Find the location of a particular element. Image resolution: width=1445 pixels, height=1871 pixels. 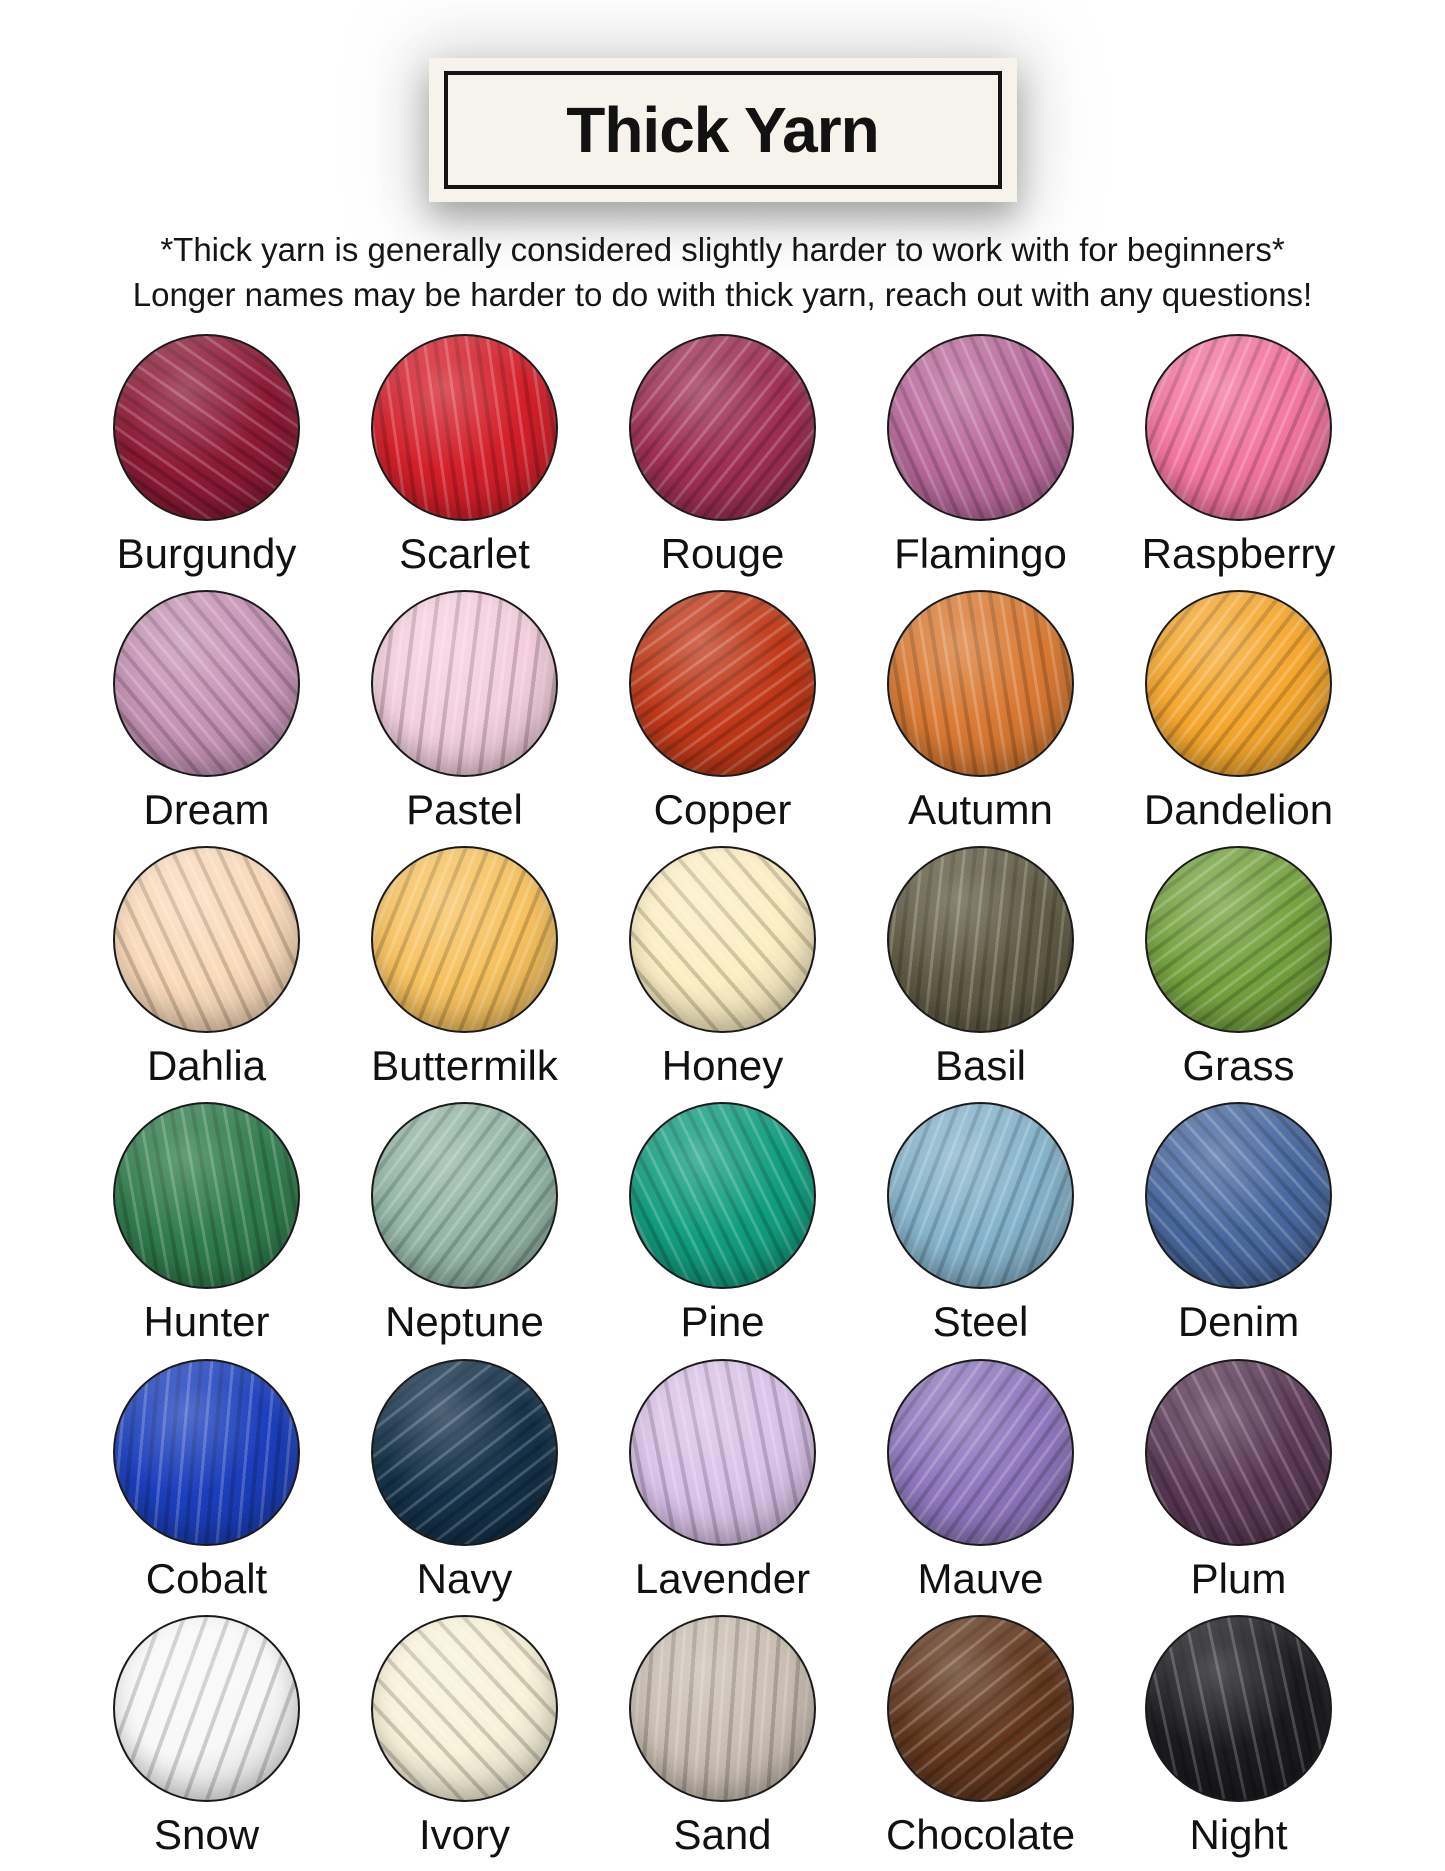

yarn-item: Grass is located at coordinates (1239, 967).